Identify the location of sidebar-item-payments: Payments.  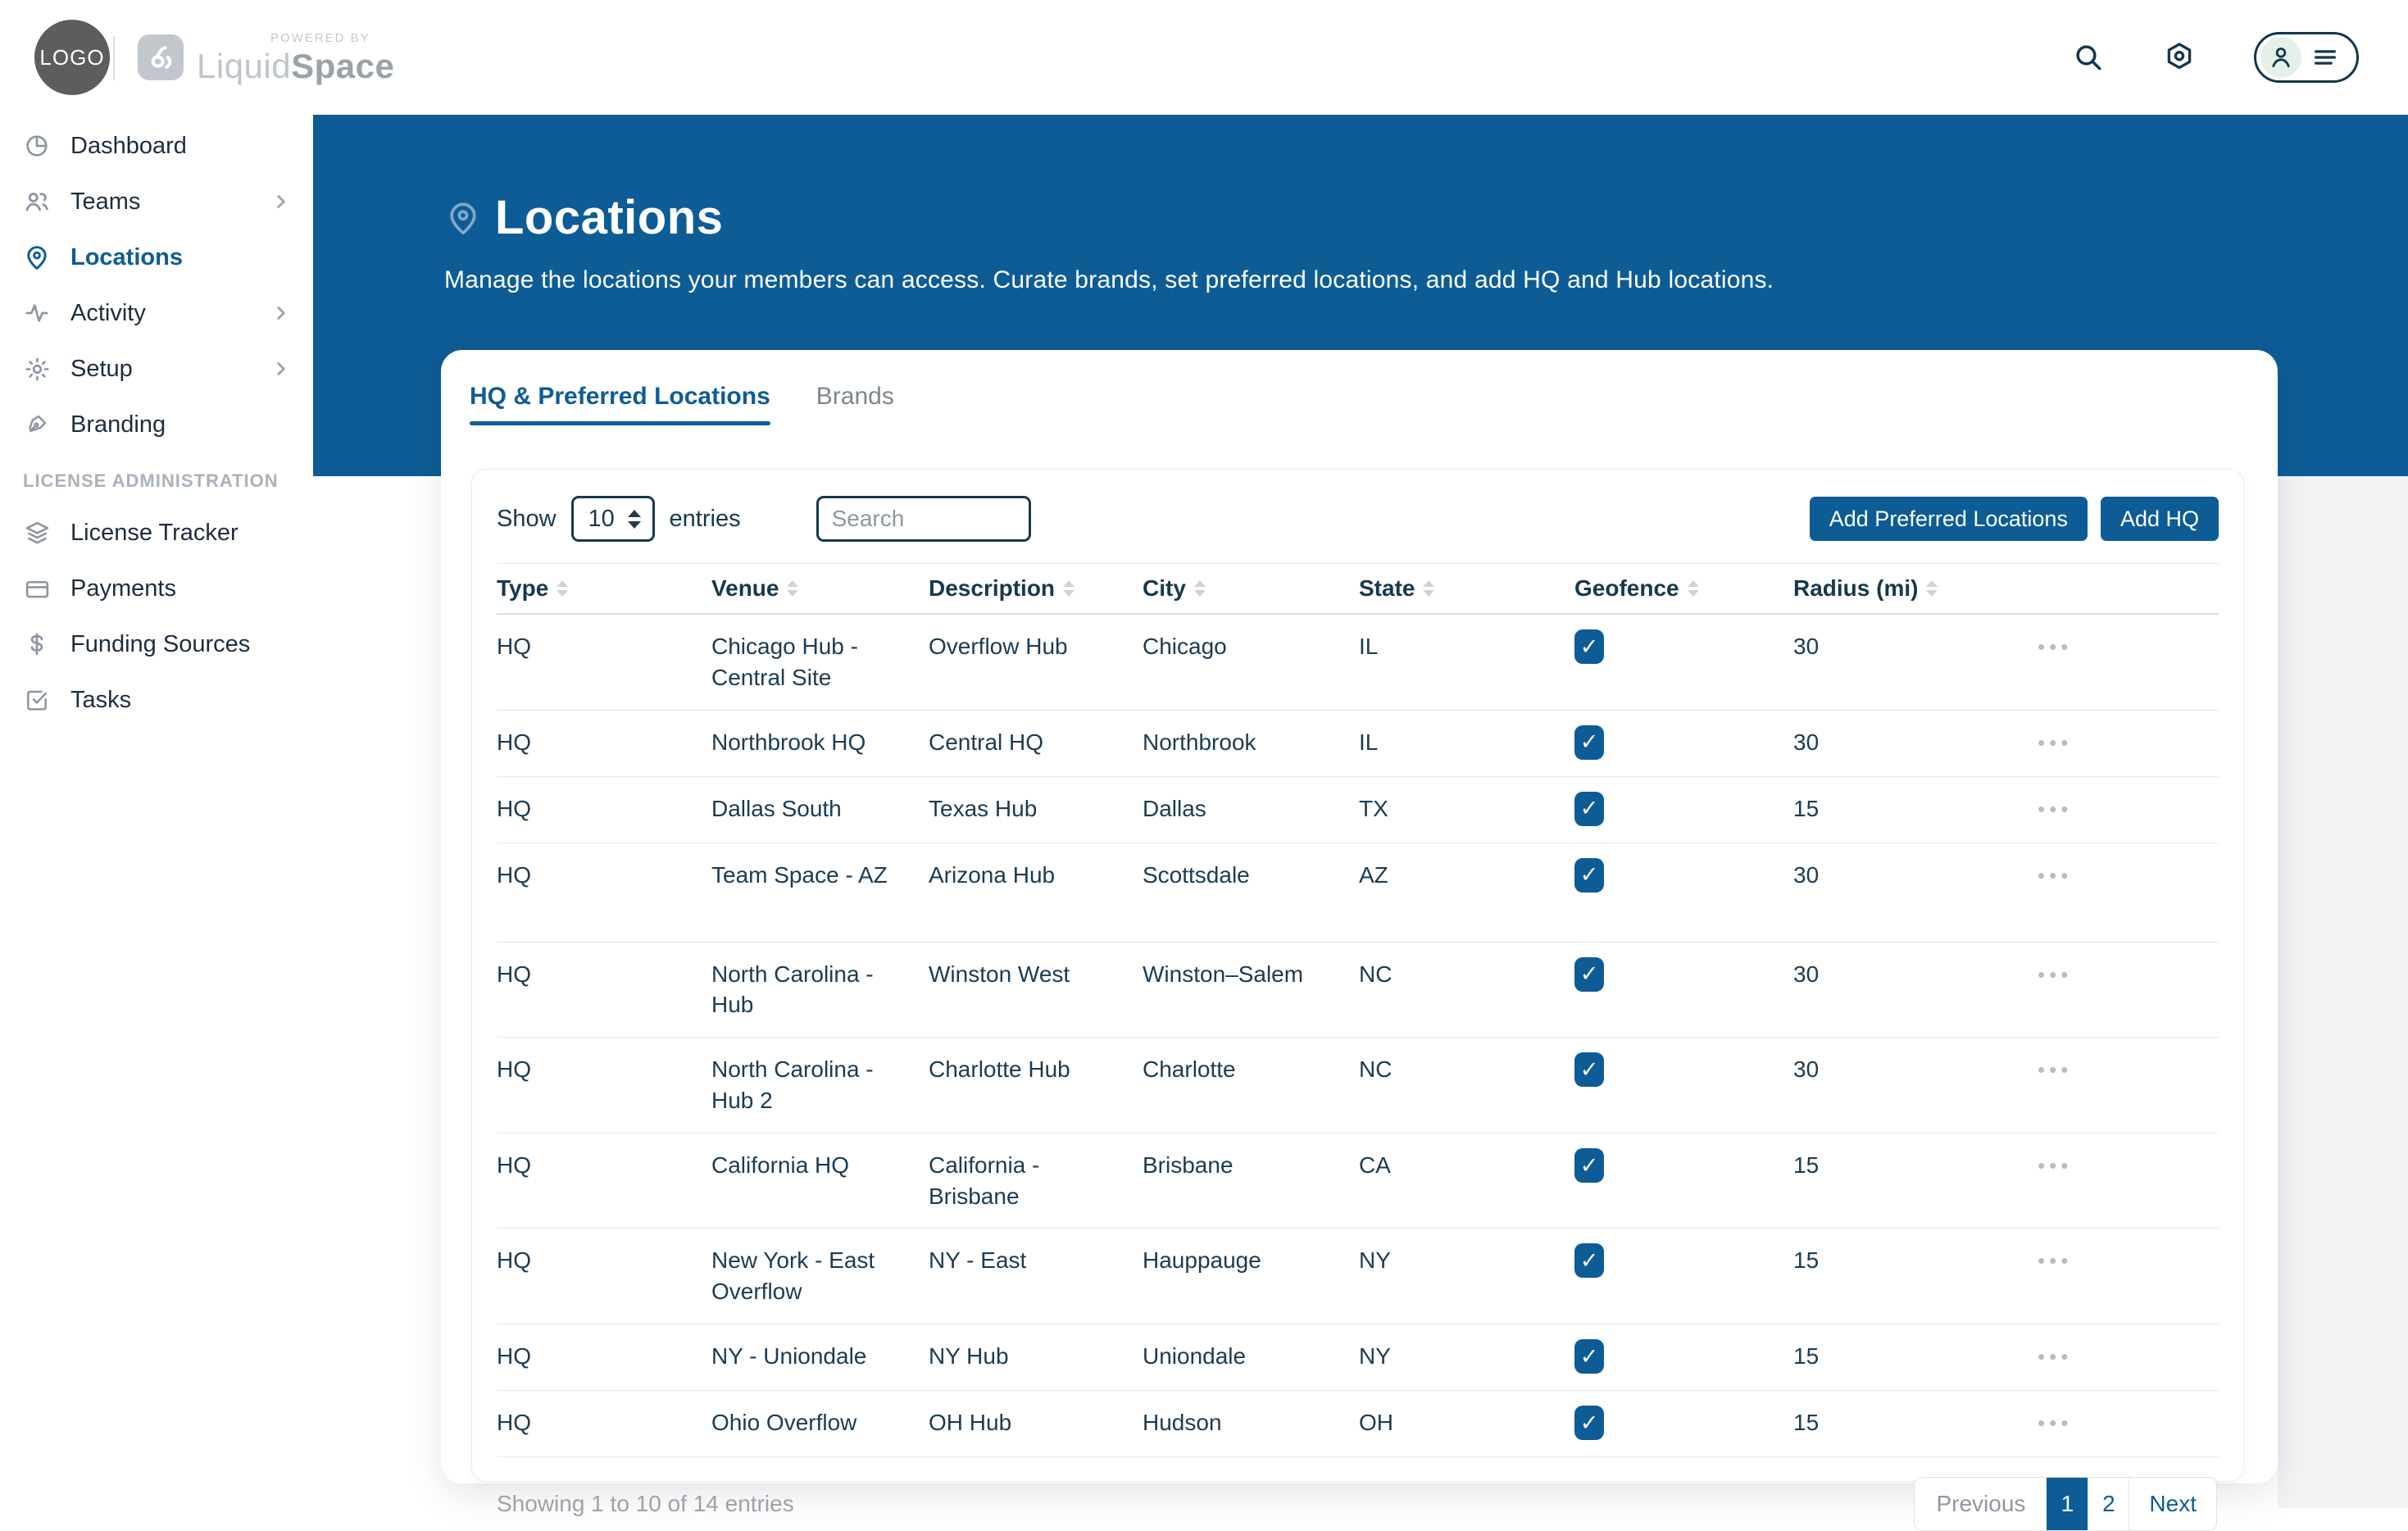
(156, 588).